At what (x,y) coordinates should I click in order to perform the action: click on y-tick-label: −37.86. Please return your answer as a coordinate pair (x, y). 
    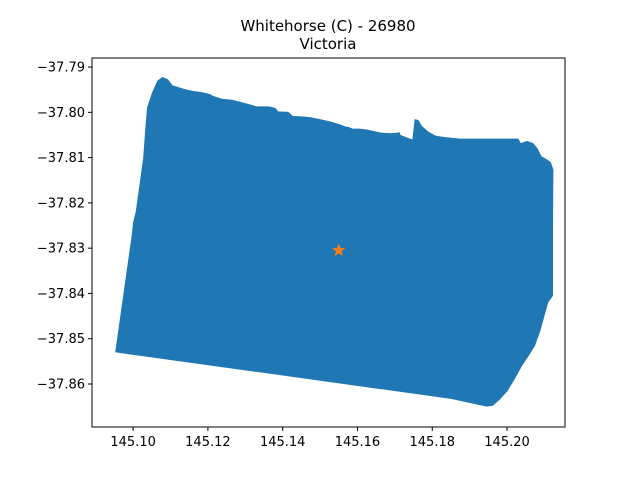
    Looking at the image, I should click on (61, 384).